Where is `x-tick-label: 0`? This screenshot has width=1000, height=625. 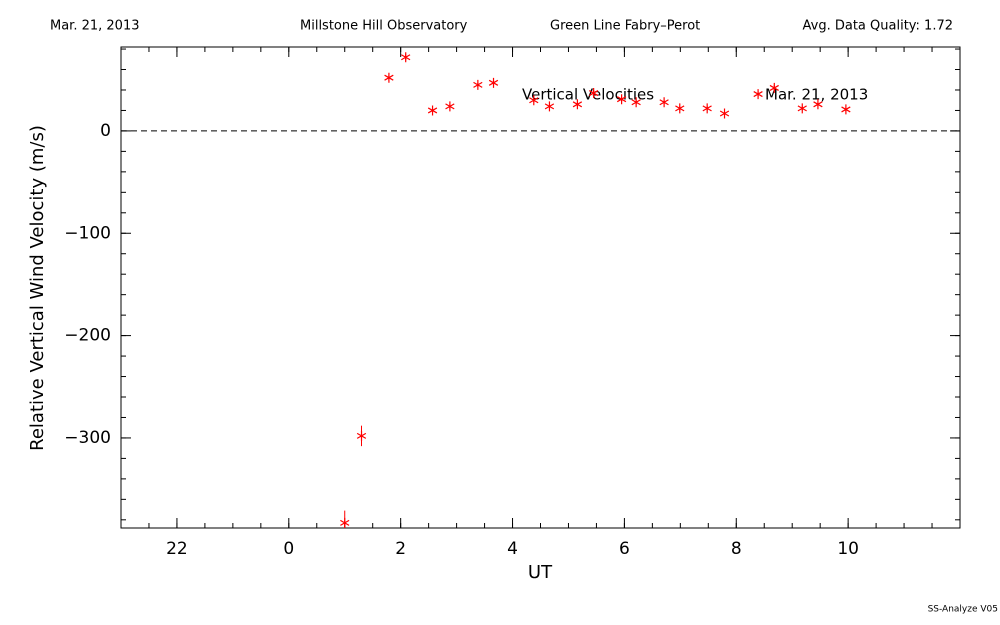
x-tick-label: 0 is located at coordinates (288, 549).